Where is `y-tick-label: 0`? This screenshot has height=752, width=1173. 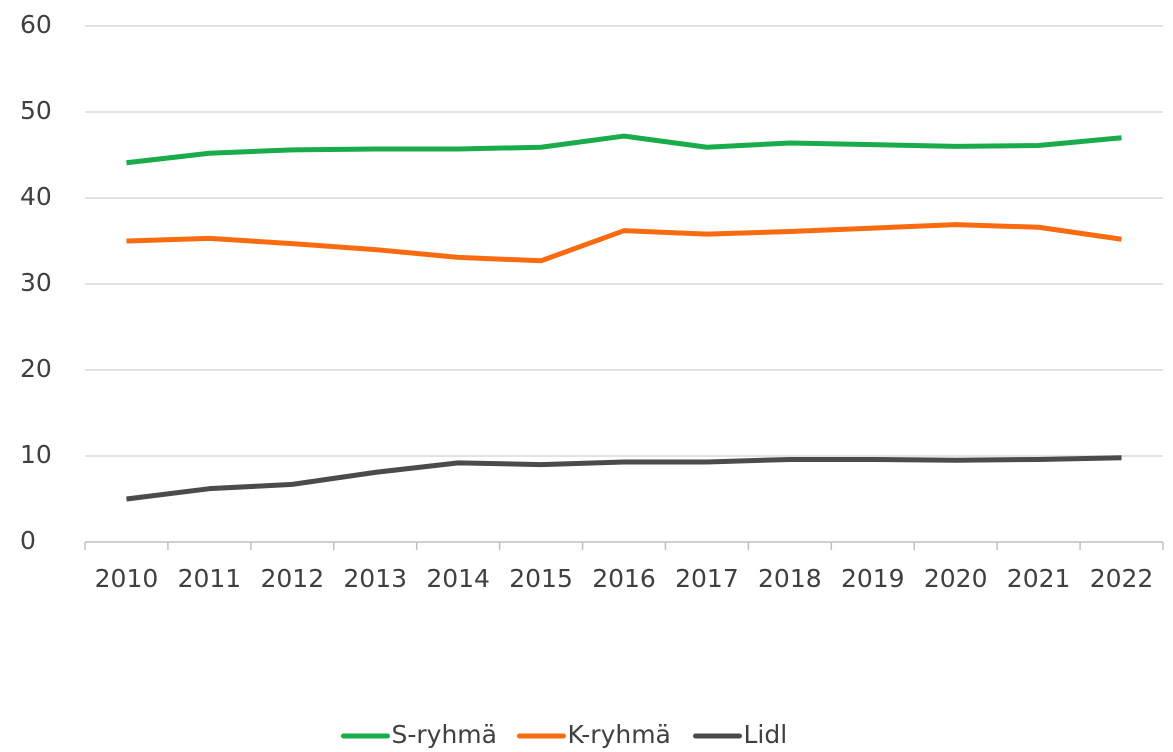
y-tick-label: 0 is located at coordinates (28, 540).